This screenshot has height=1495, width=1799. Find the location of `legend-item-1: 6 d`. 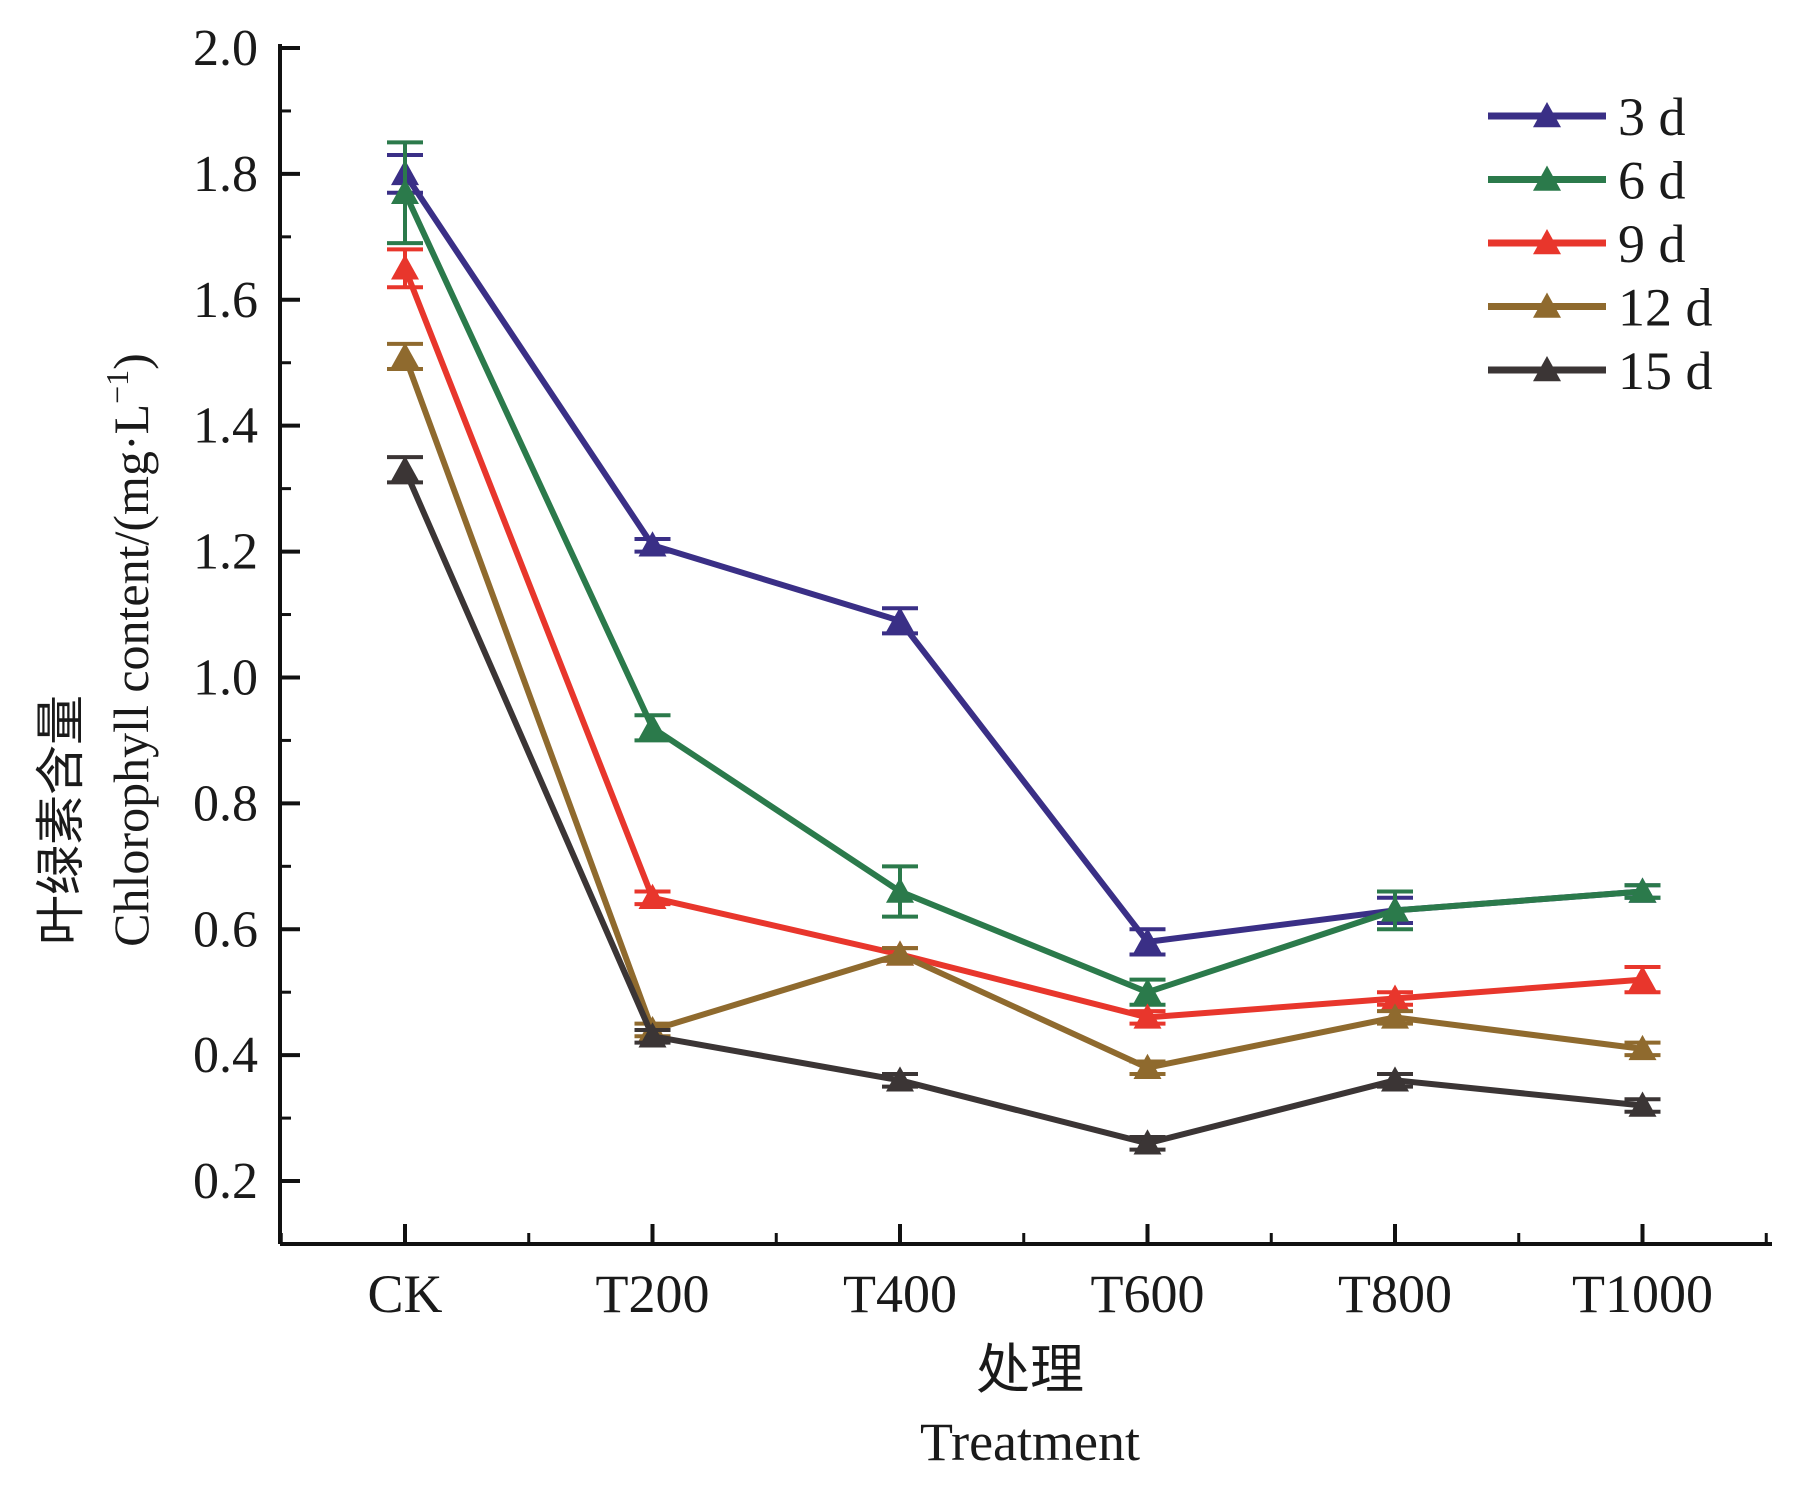

legend-item-1: 6 d is located at coordinates (1587, 181).